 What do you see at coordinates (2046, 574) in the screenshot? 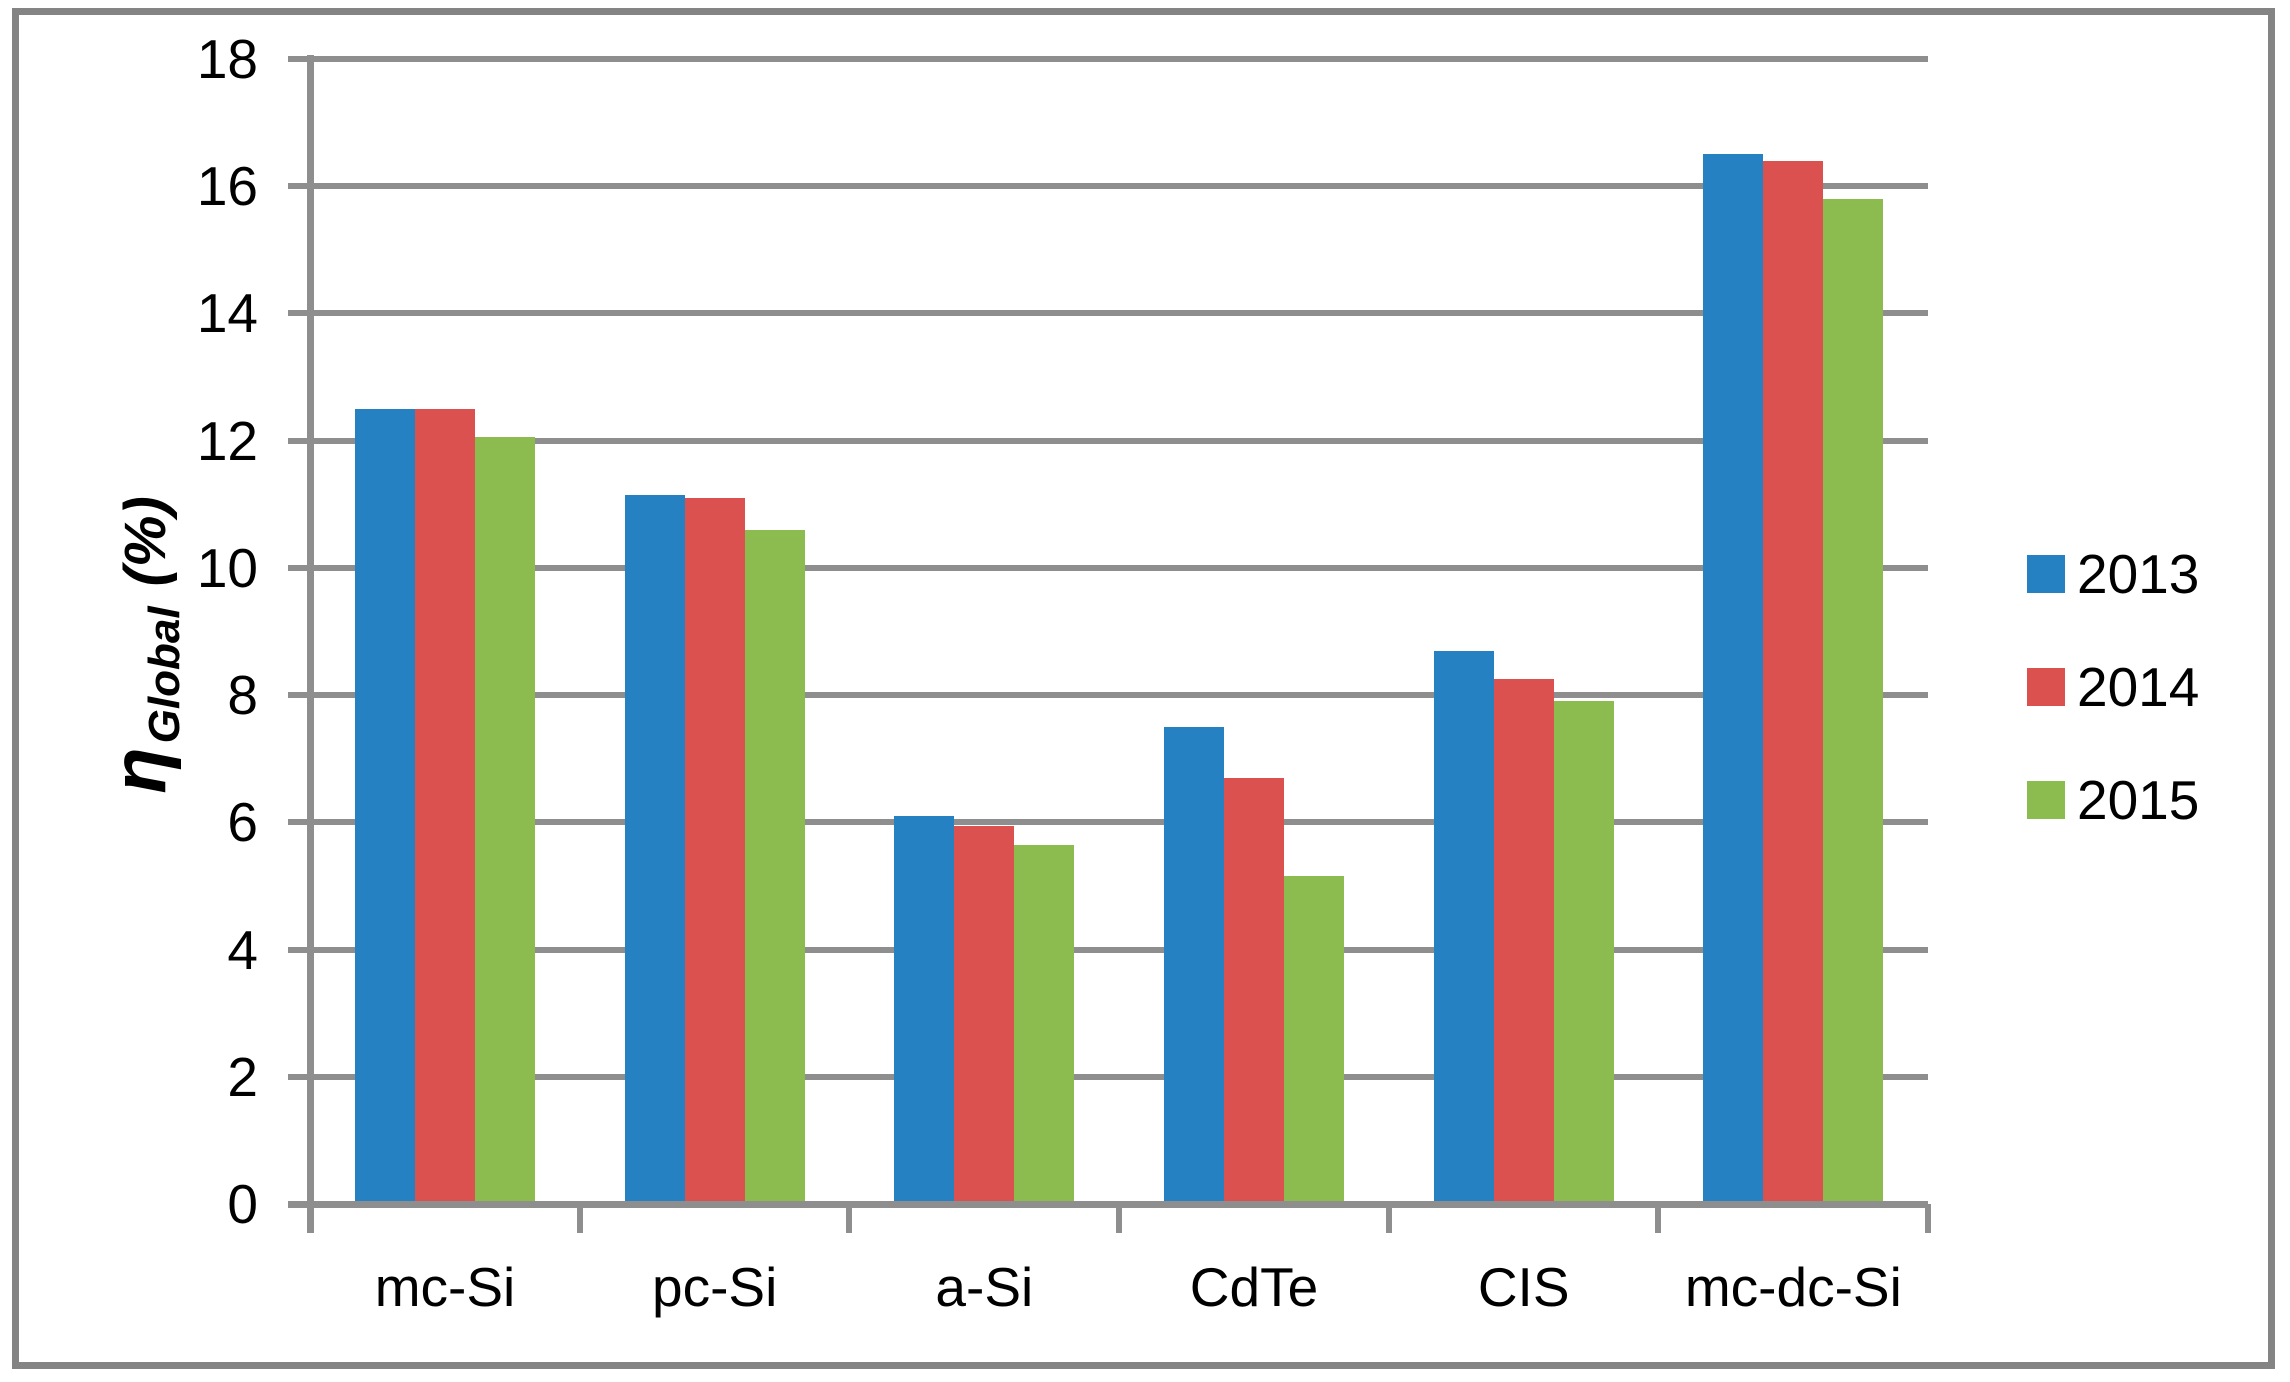
I see `legend-swatch-2013` at bounding box center [2046, 574].